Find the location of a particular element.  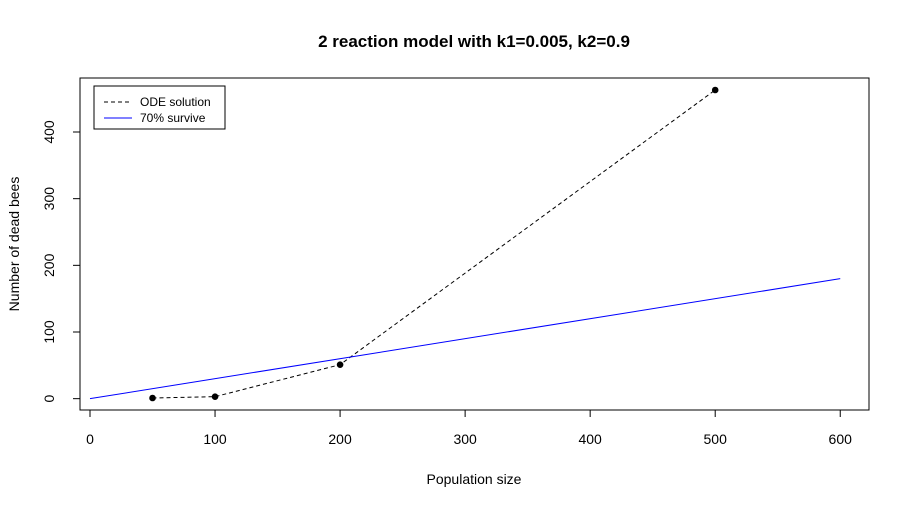

legend-label-survive: 70% survive is located at coordinates (173, 118).